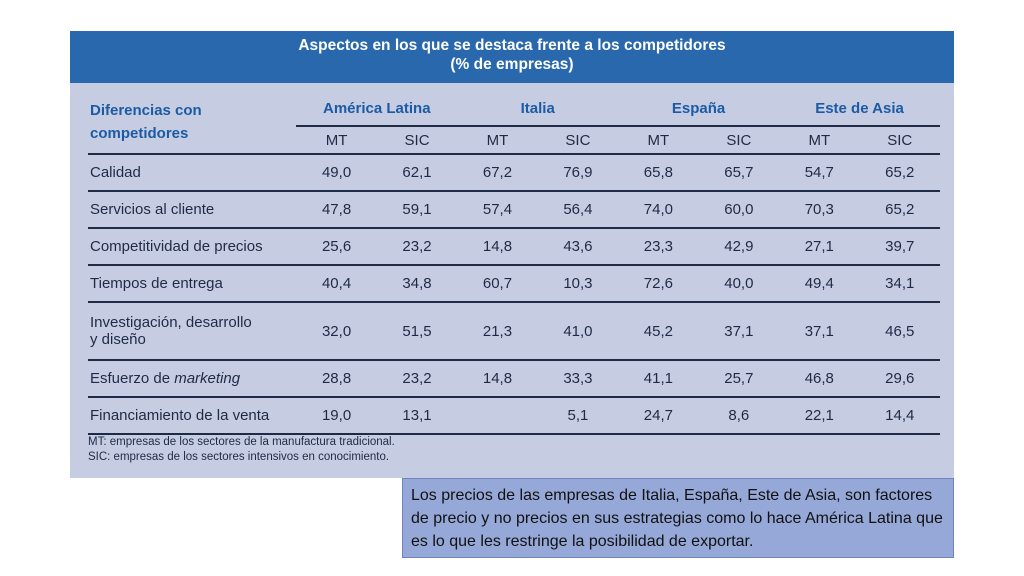  Describe the element at coordinates (658, 173) in the screenshot. I see `cell: 65,8` at that location.